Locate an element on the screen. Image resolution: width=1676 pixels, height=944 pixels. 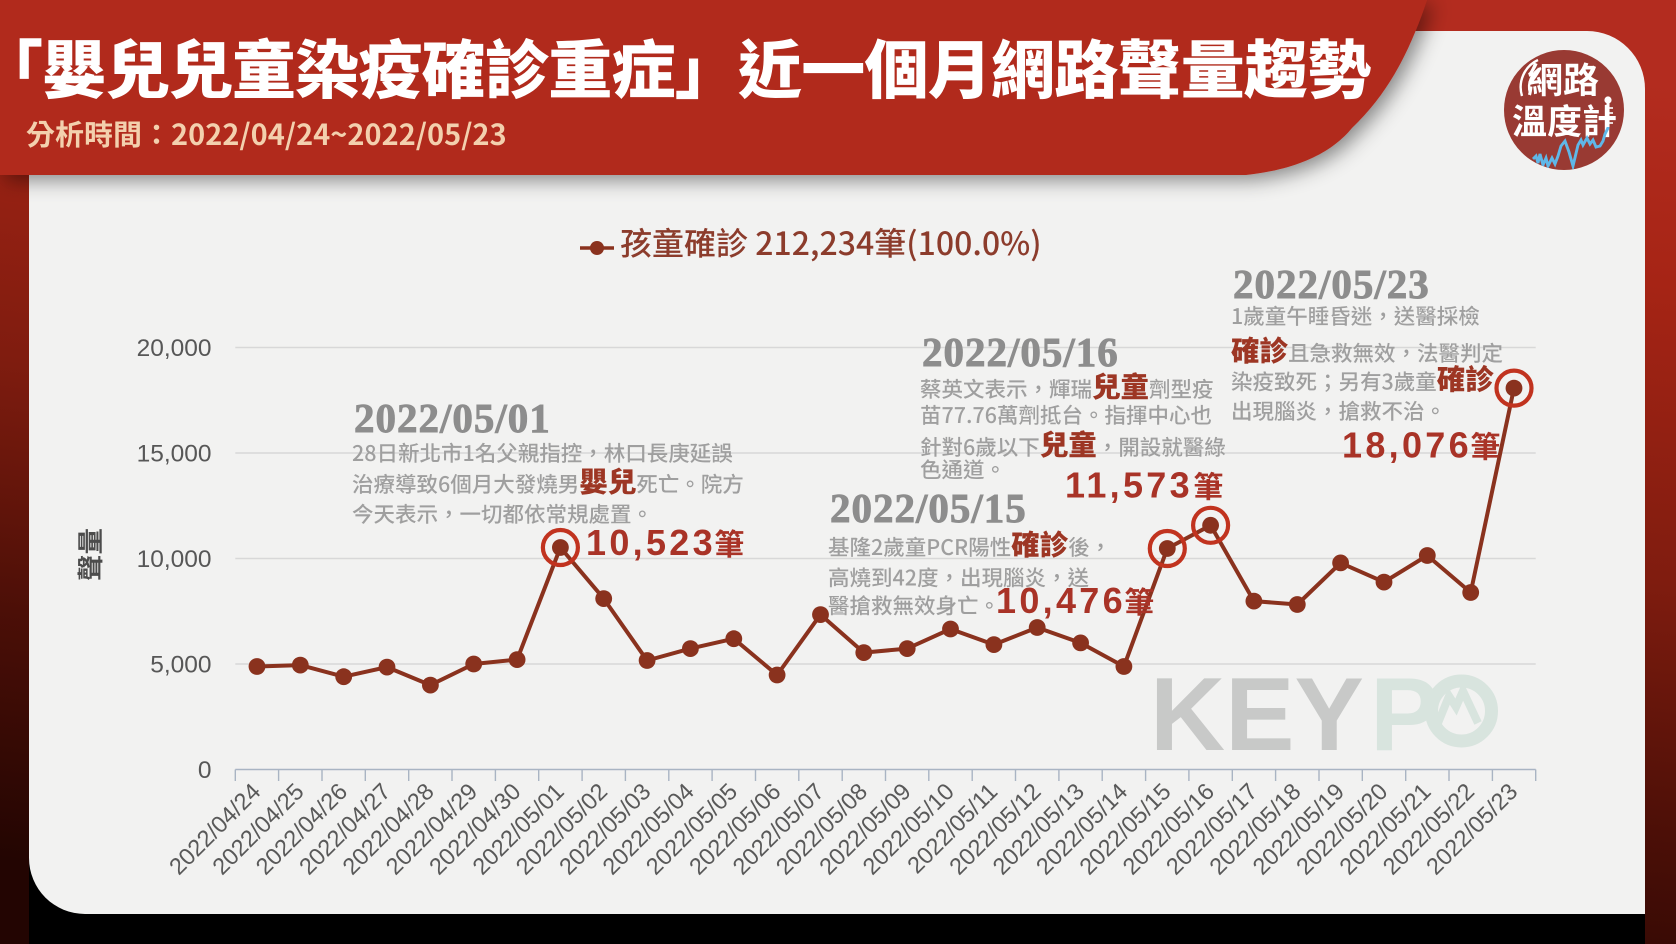
svg-text: 15,000 is located at coordinates (174, 454).